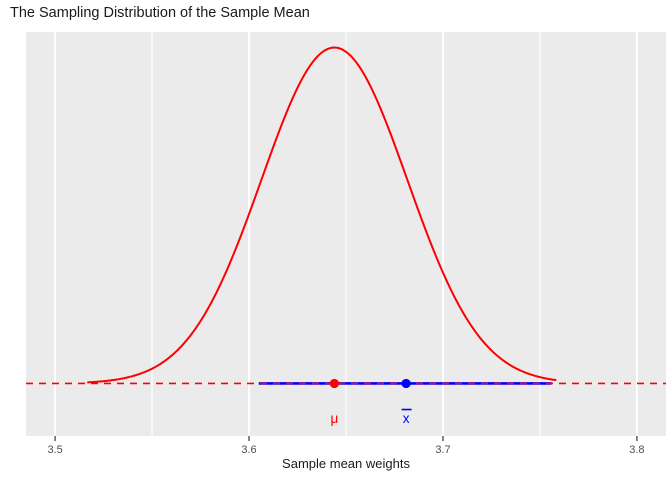 The height and width of the screenshot is (480, 672). I want to click on x-tick-label: 3.5, so click(54, 450).